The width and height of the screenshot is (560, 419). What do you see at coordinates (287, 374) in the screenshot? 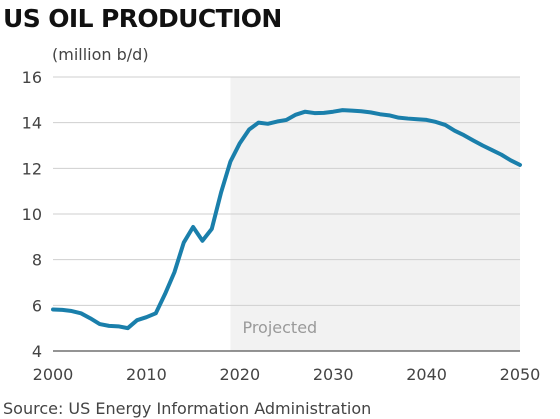
I see `x-axis-tick-labels: 2000 2010 2020 2030 2040 2050` at bounding box center [287, 374].